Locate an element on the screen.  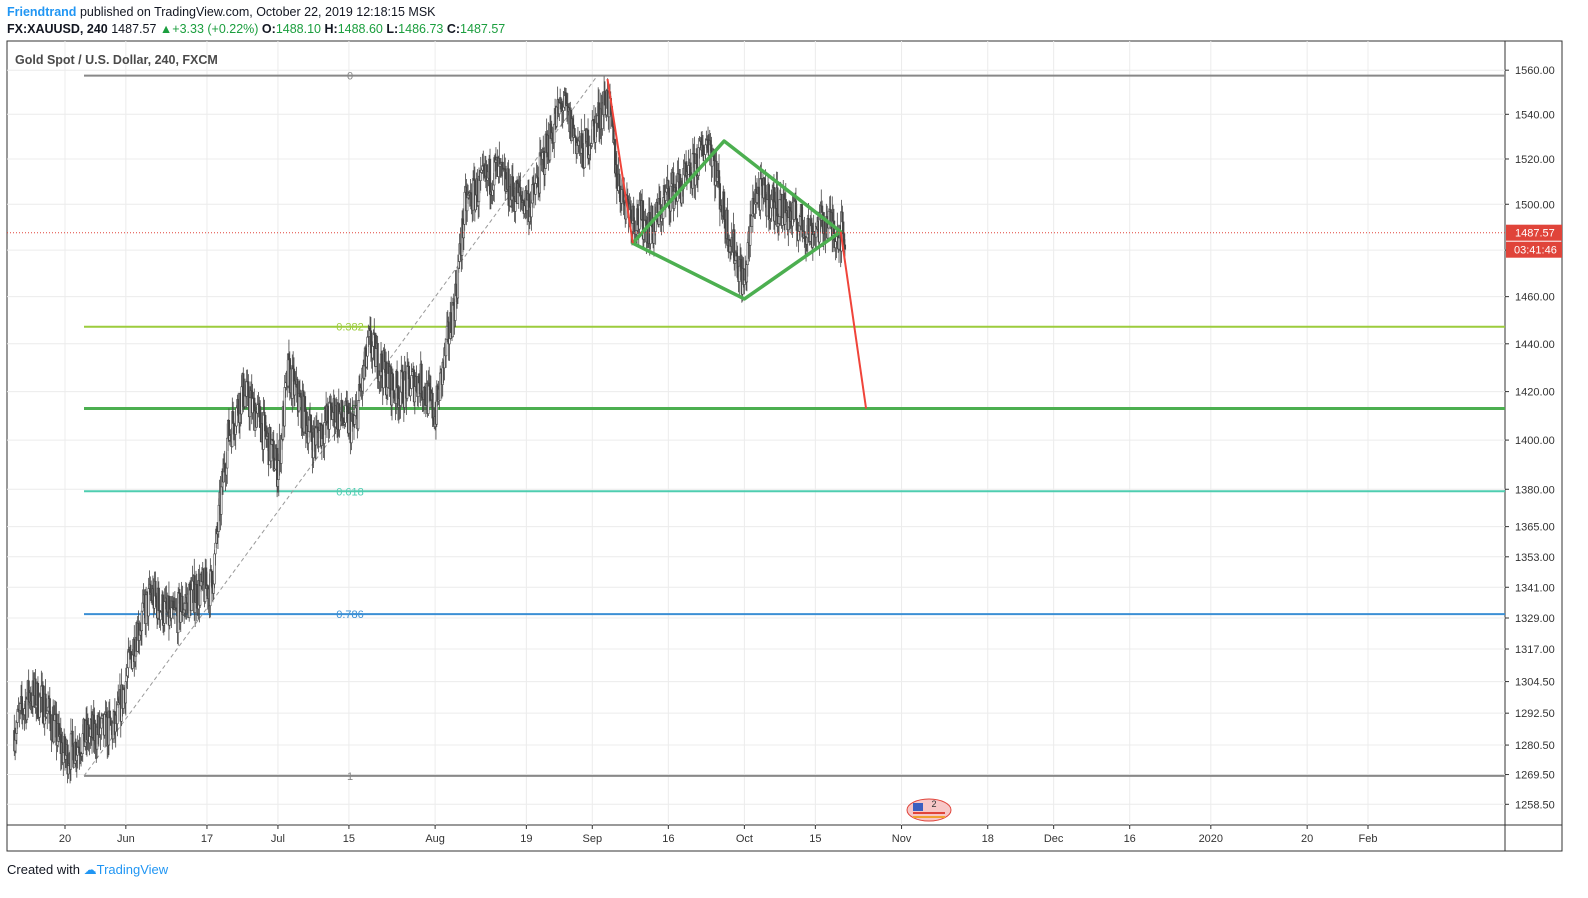
time-tick-label: 17 is located at coordinates (207, 839).